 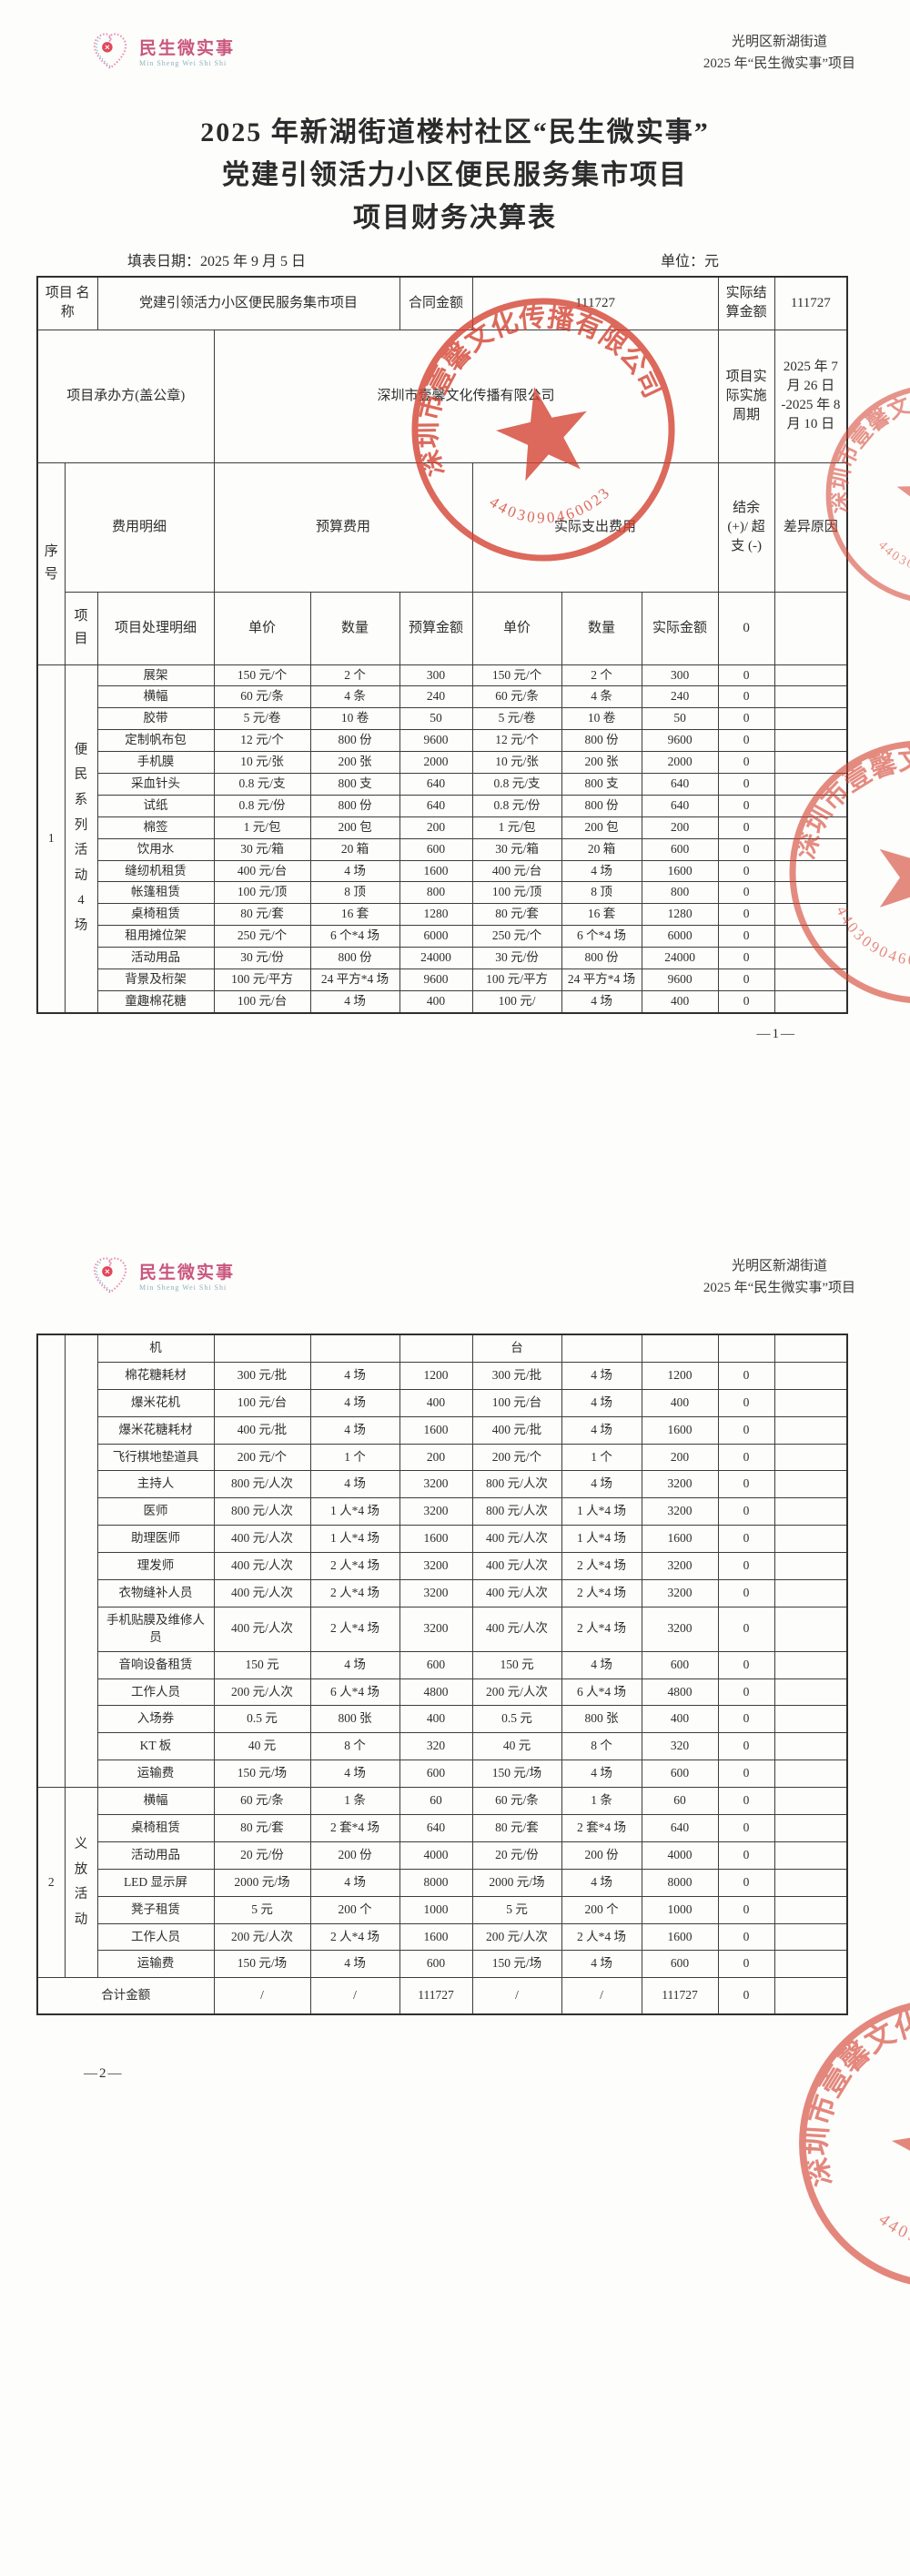 I want to click on item-detail-cell: 手机贴膜及维修人员, so click(x=156, y=1629).